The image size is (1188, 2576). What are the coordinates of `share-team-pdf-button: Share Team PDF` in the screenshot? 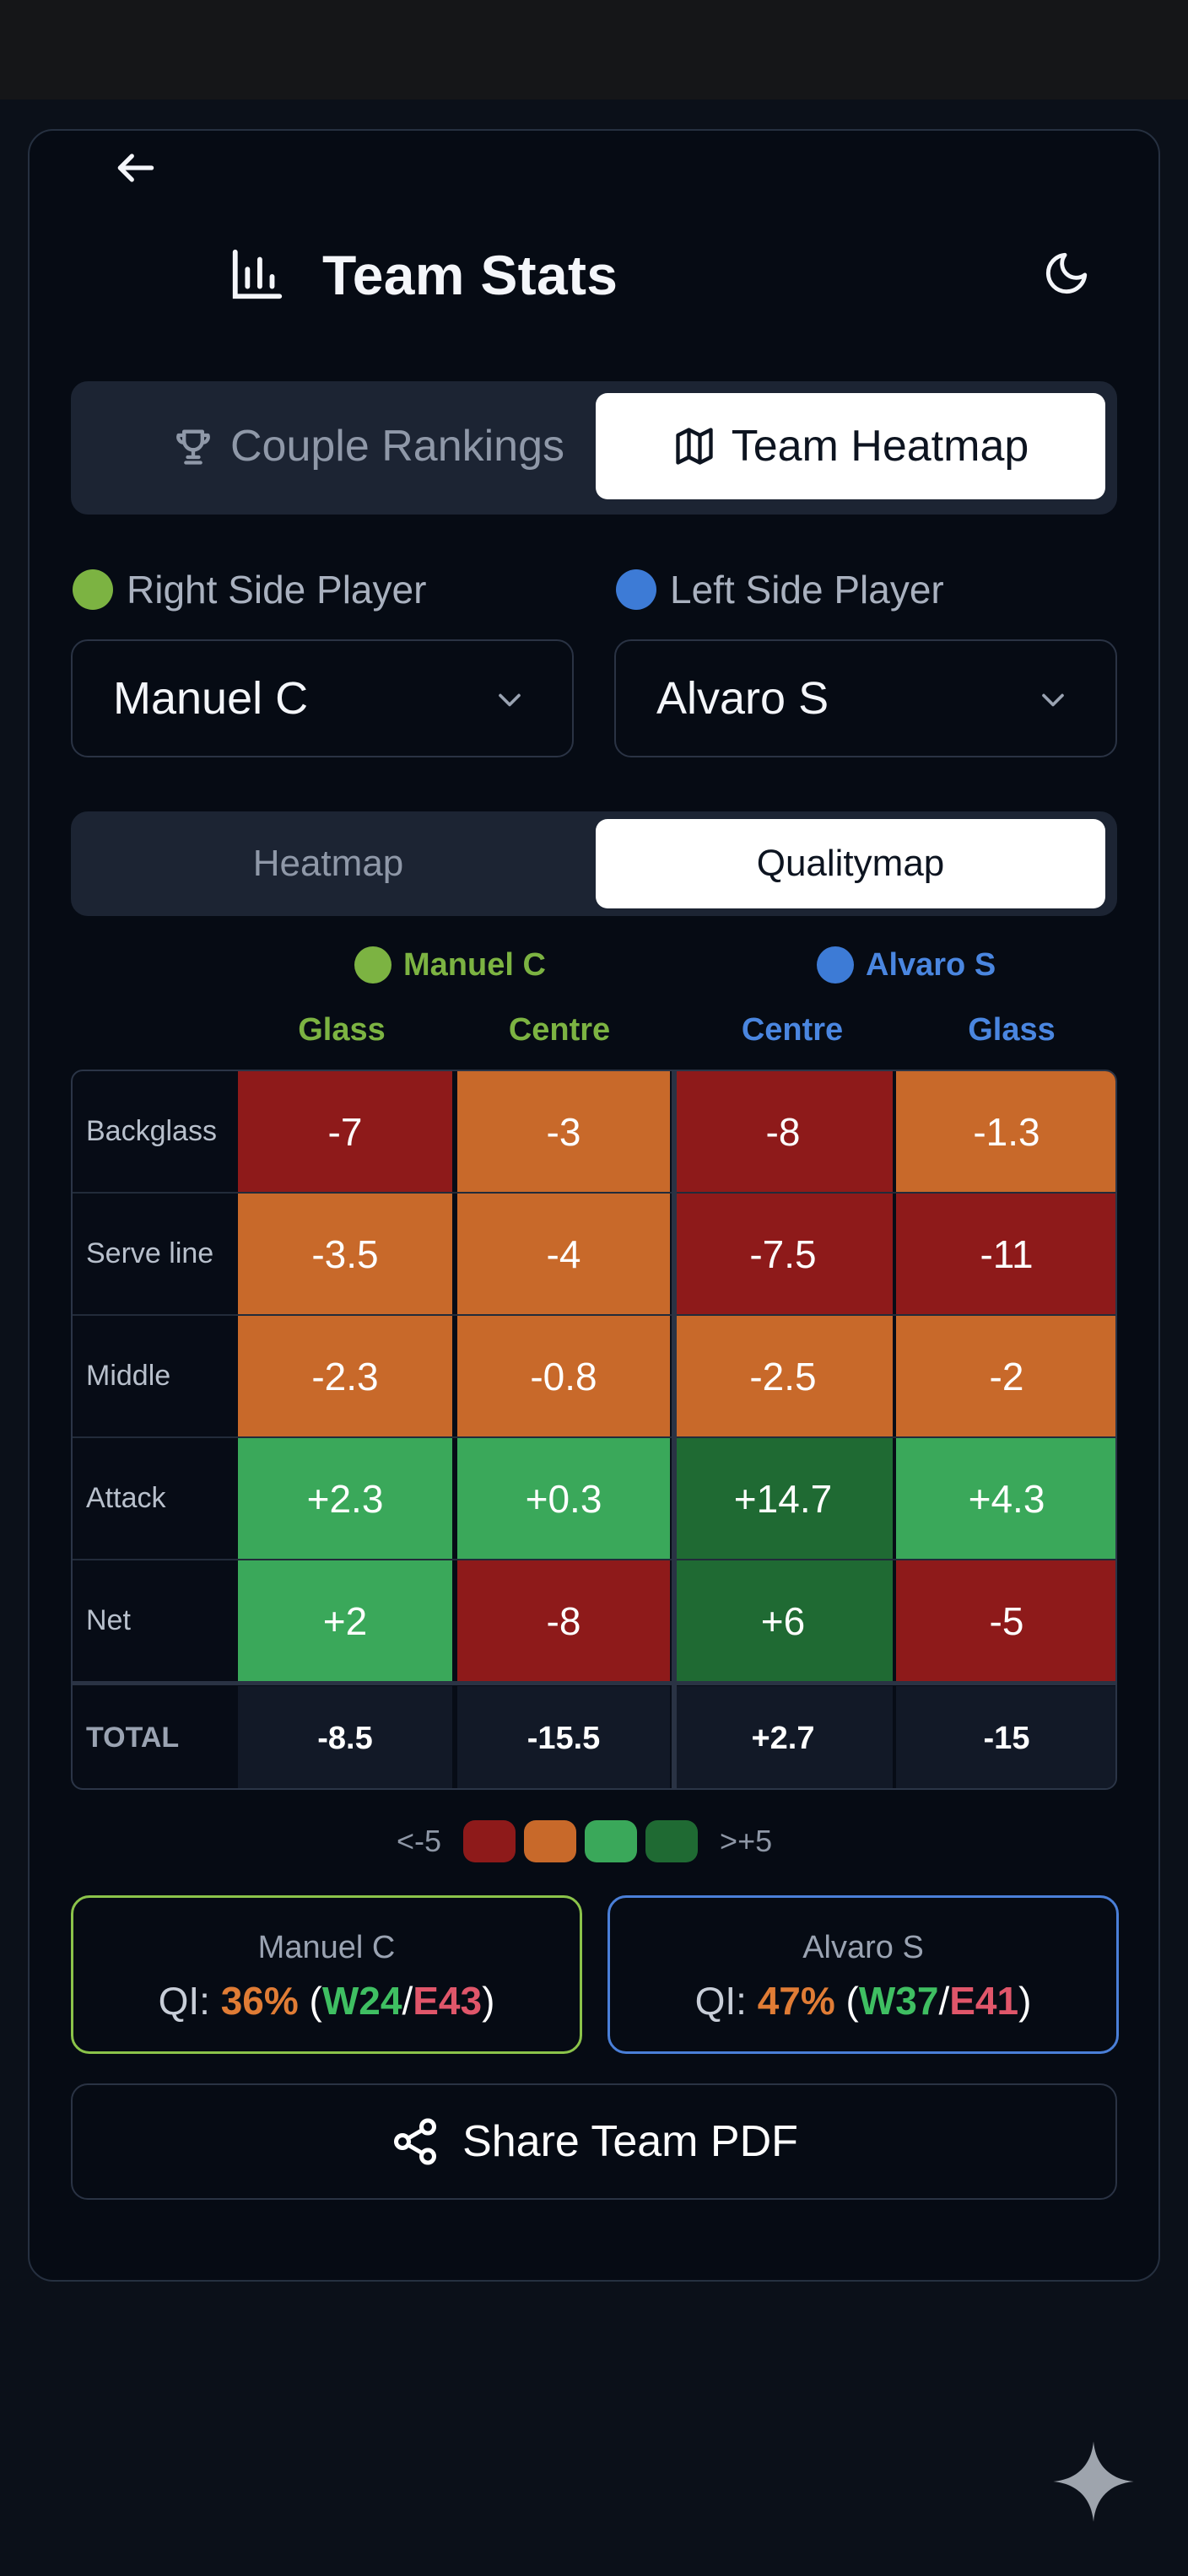 It's located at (594, 2141).